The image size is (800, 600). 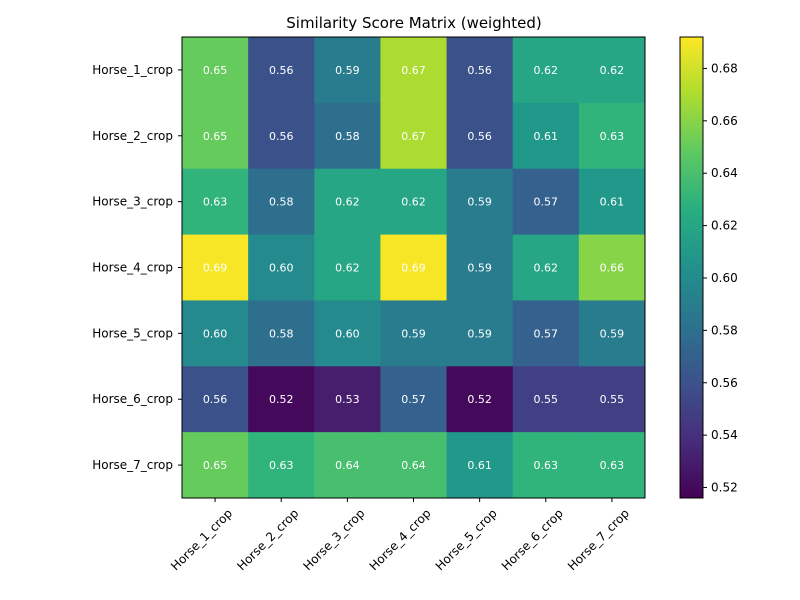 I want to click on y-tick-label: Horse_3_crop, so click(x=132, y=202).